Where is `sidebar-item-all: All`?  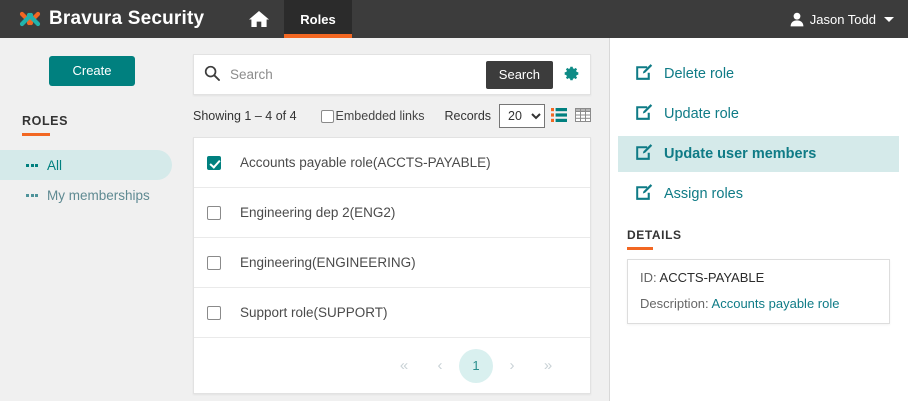
sidebar-item-all: All is located at coordinates (86, 165).